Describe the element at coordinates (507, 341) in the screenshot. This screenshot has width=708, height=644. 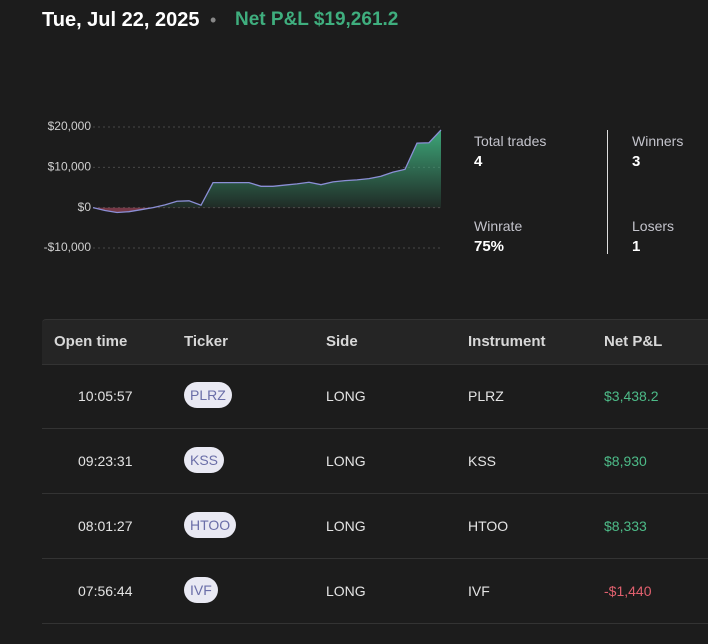
I see `column-header: Instrument` at that location.